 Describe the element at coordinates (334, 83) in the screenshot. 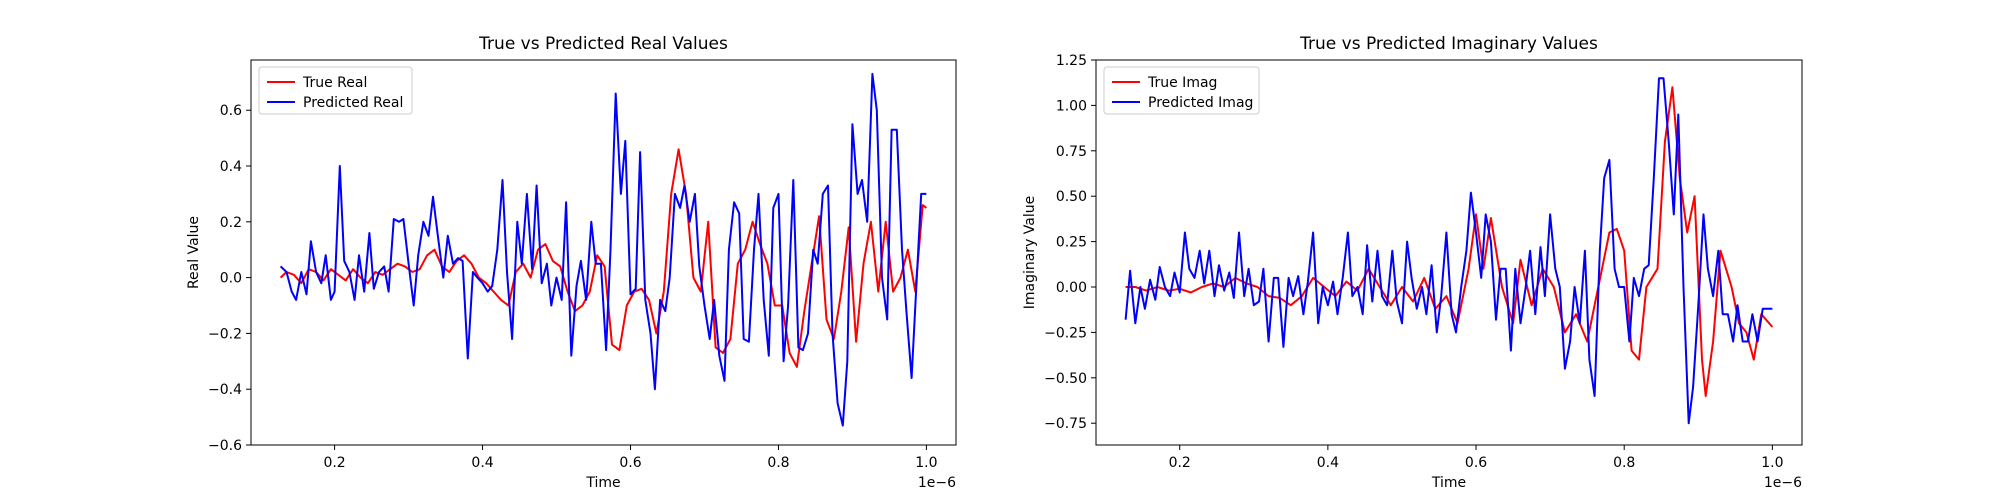

I see `legend-entry-label: True Real` at that location.